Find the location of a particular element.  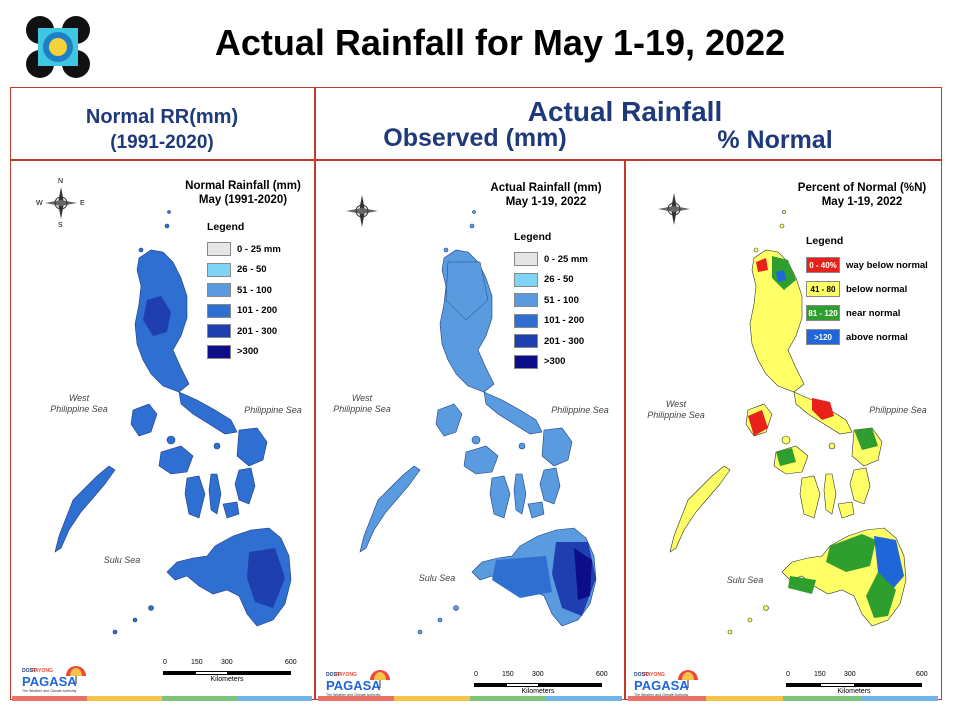

legend-item: 51 - 100 is located at coordinates (551, 300).